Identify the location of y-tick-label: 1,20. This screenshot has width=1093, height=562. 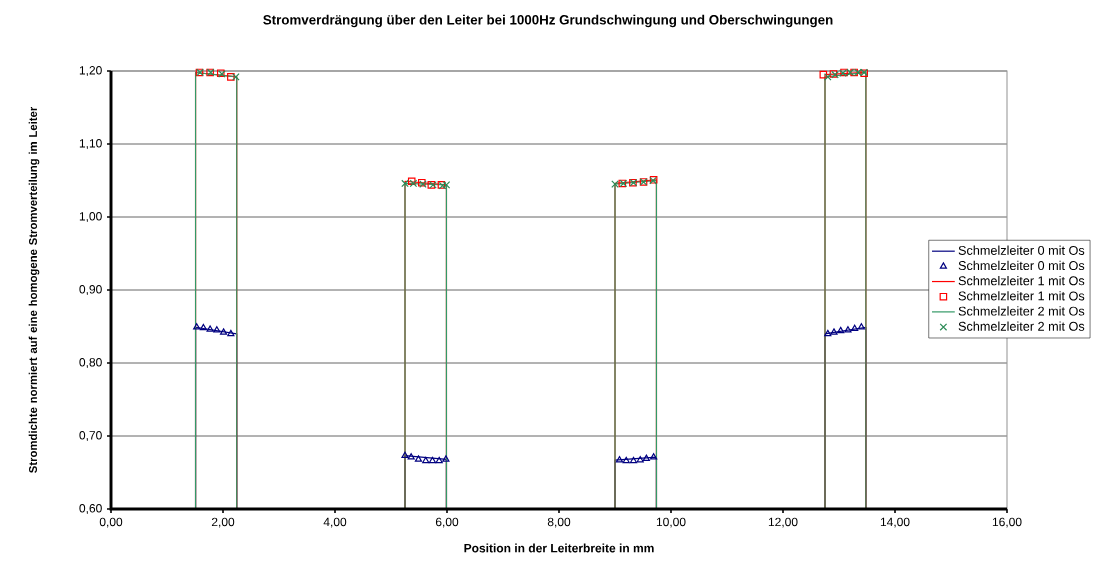
(90, 71).